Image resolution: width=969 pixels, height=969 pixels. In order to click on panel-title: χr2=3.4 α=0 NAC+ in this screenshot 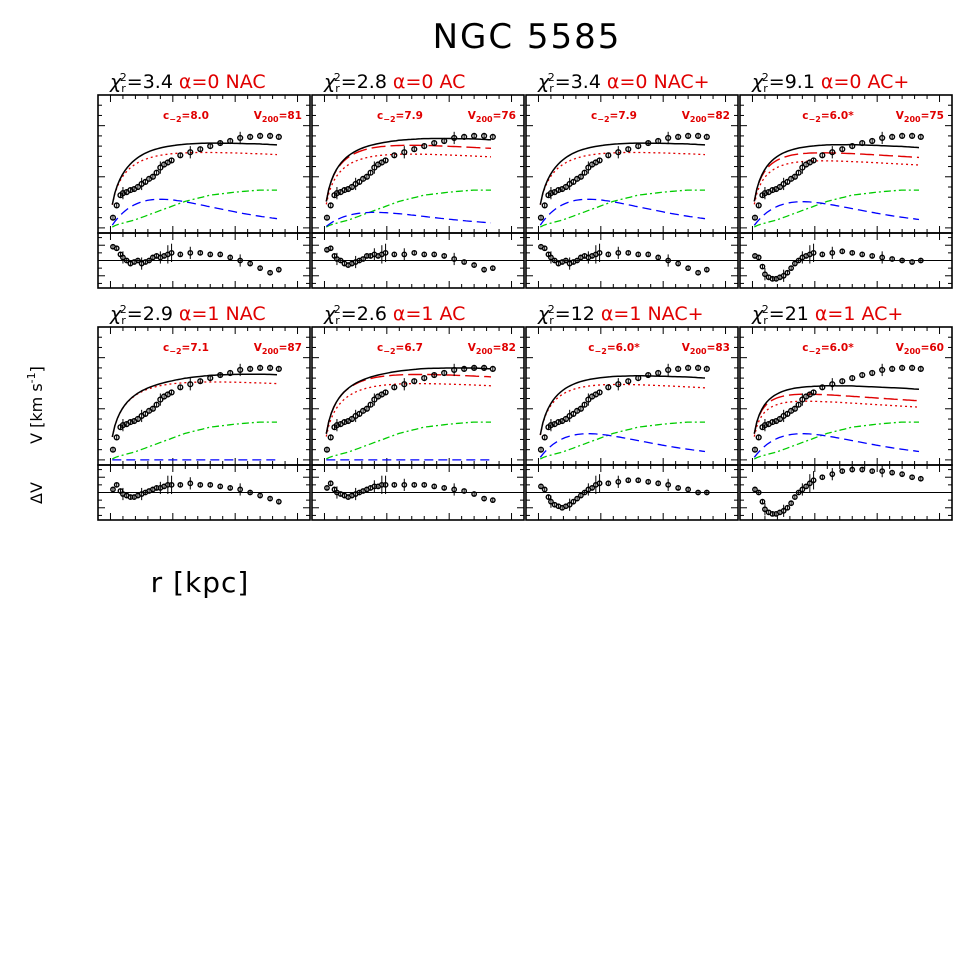, I will do `click(623, 83)`.